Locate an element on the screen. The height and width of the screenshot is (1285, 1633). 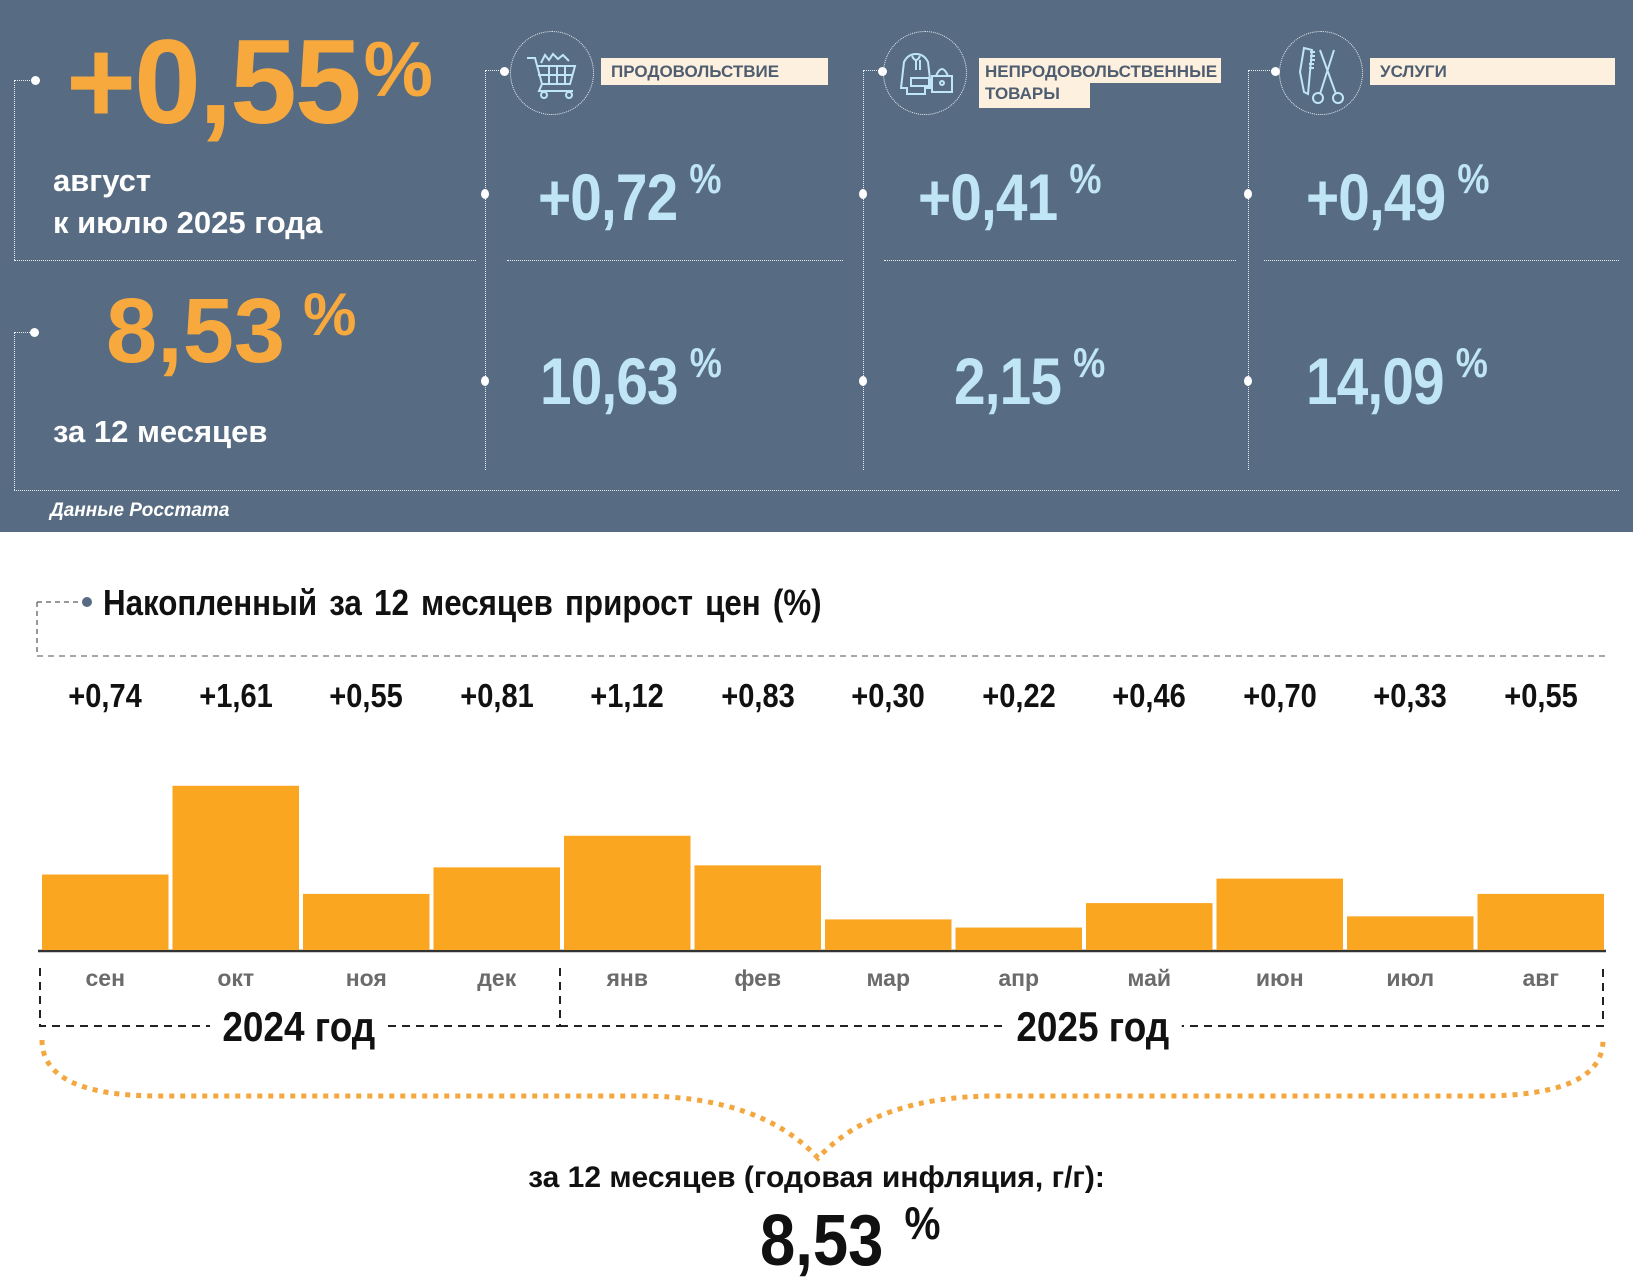
bars-group is located at coordinates (823, 867).